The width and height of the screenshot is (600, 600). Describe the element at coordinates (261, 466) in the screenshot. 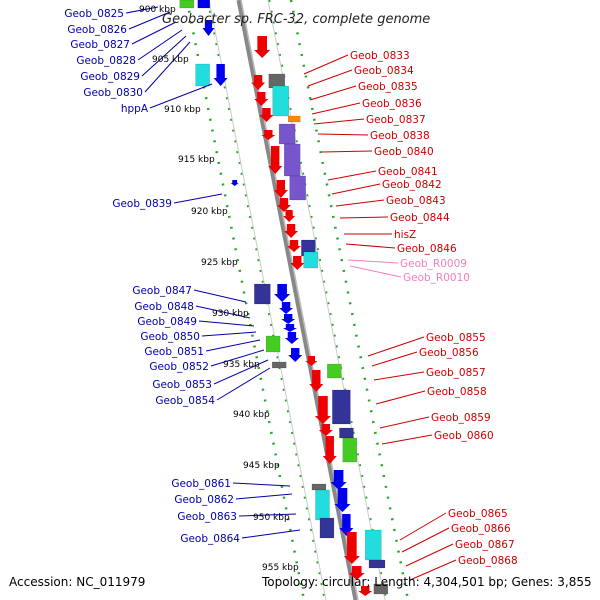

I see `tick-label: 945 kbp` at that location.